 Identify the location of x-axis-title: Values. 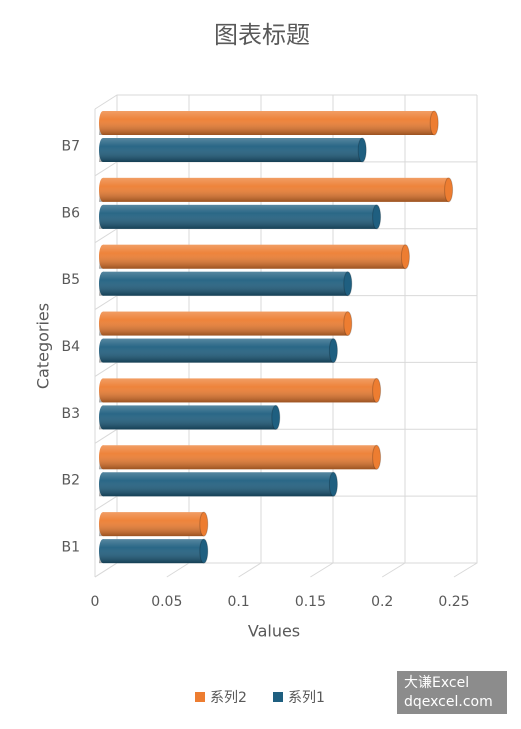
(274, 631).